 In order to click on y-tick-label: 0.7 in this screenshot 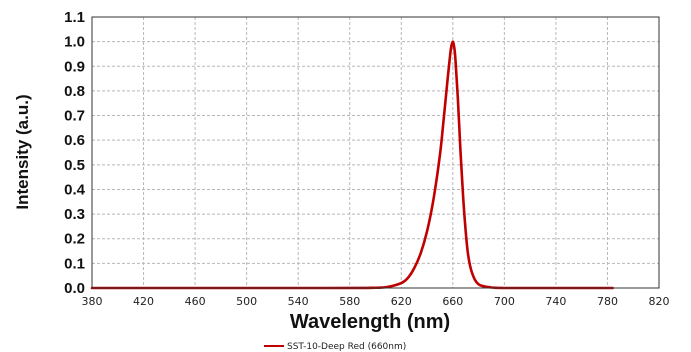, I will do `click(74, 116)`.